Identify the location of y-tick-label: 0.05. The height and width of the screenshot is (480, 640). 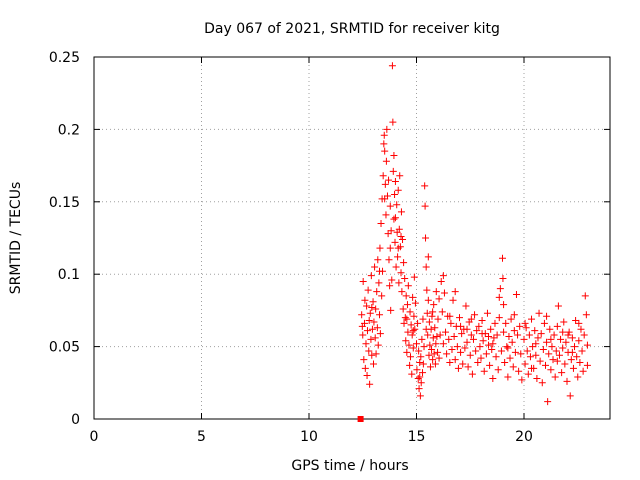
(64, 348).